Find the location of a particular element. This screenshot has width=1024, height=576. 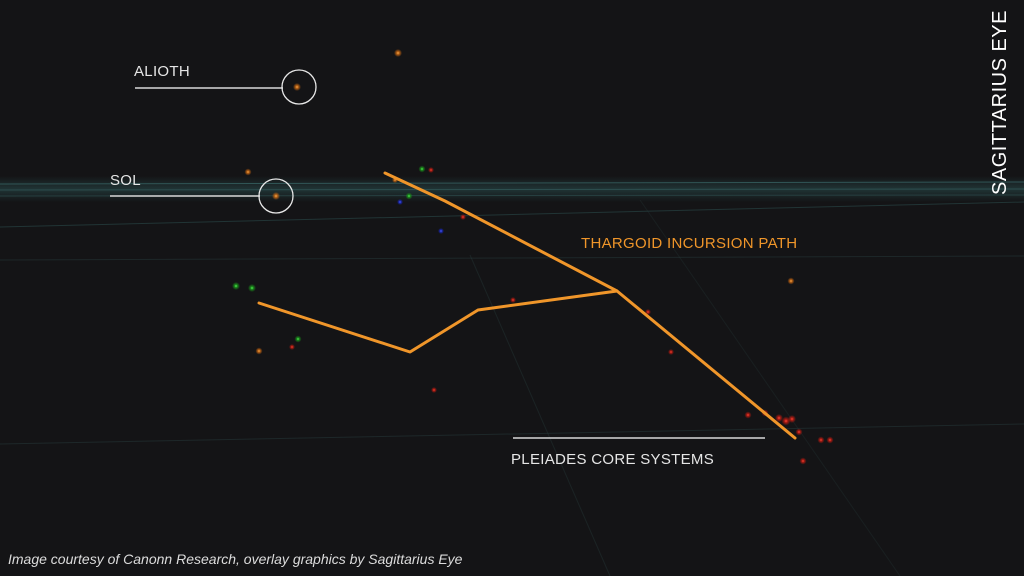

alioth-label: ALIOTH is located at coordinates (162, 71).